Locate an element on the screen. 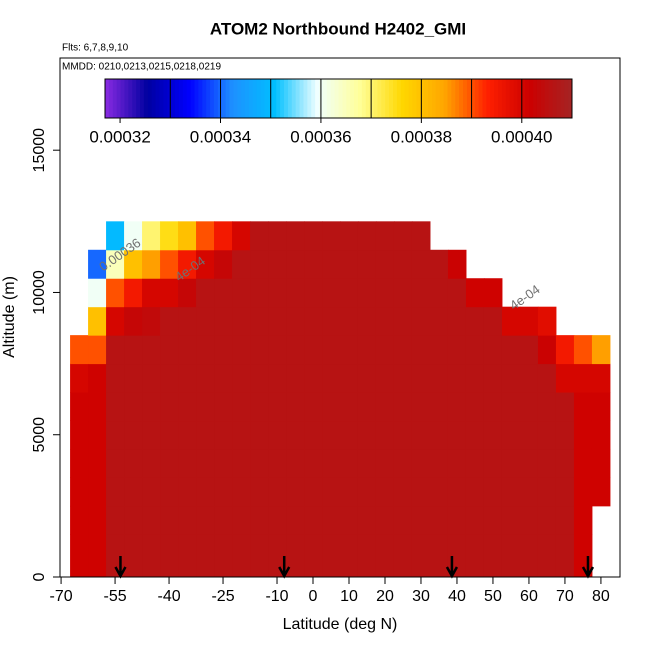  y-tick-label: 5000 is located at coordinates (39, 435).